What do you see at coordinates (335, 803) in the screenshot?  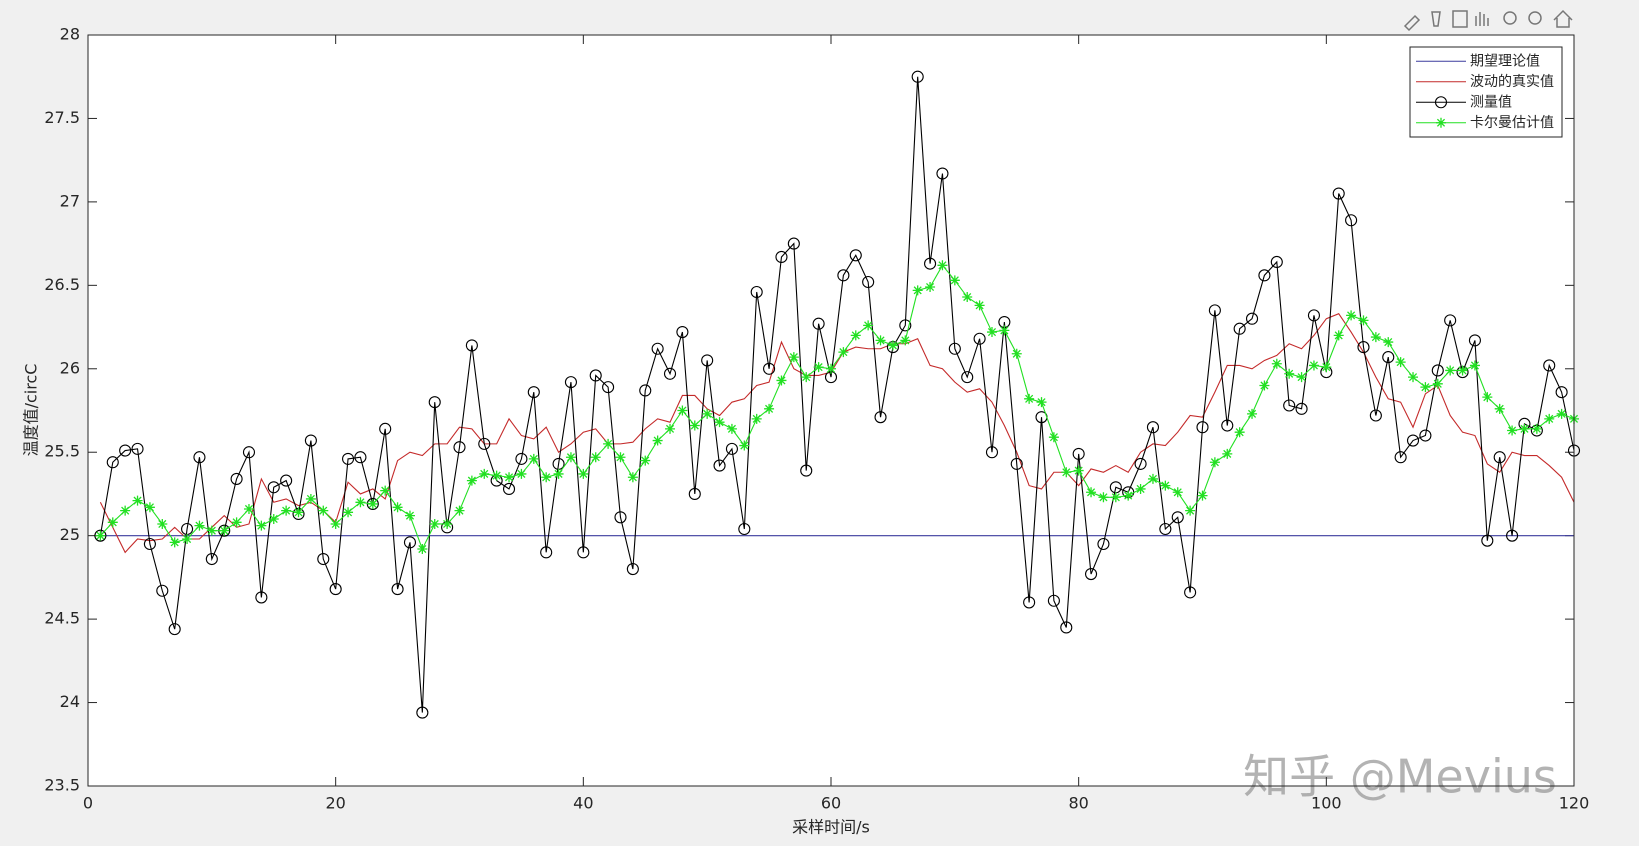 I see `x-tick-label: 20` at bounding box center [335, 803].